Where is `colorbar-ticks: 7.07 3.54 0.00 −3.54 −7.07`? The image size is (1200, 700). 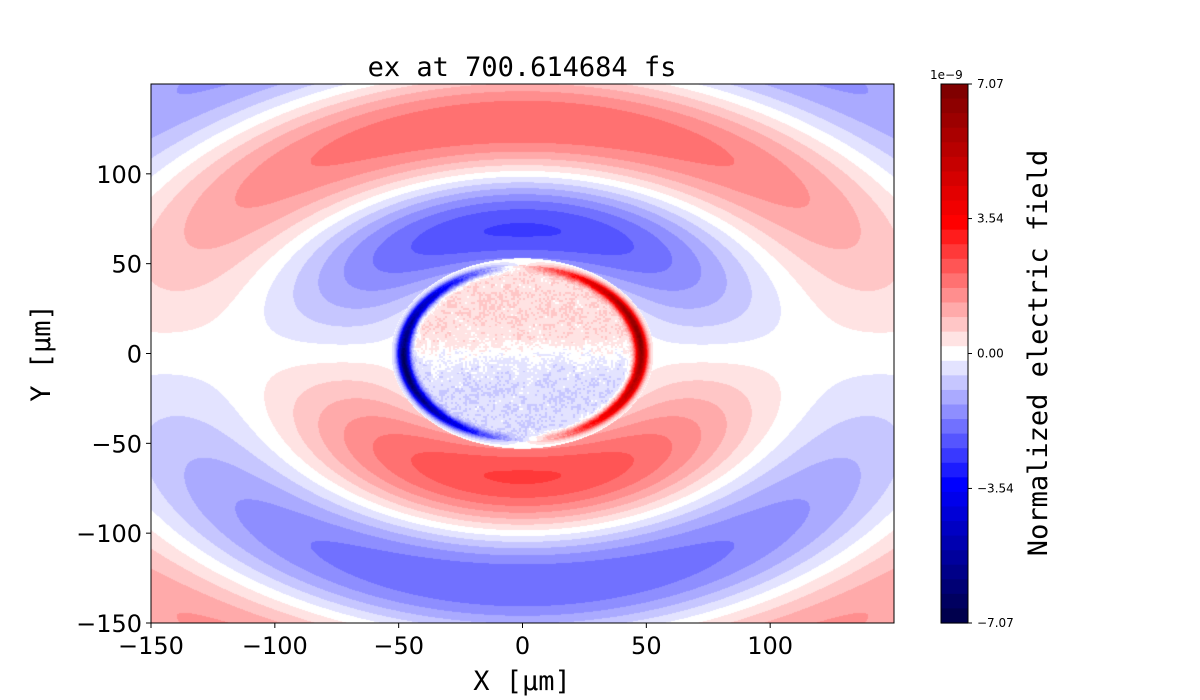 colorbar-ticks: 7.07 3.54 0.00 −3.54 −7.07 is located at coordinates (991, 353).